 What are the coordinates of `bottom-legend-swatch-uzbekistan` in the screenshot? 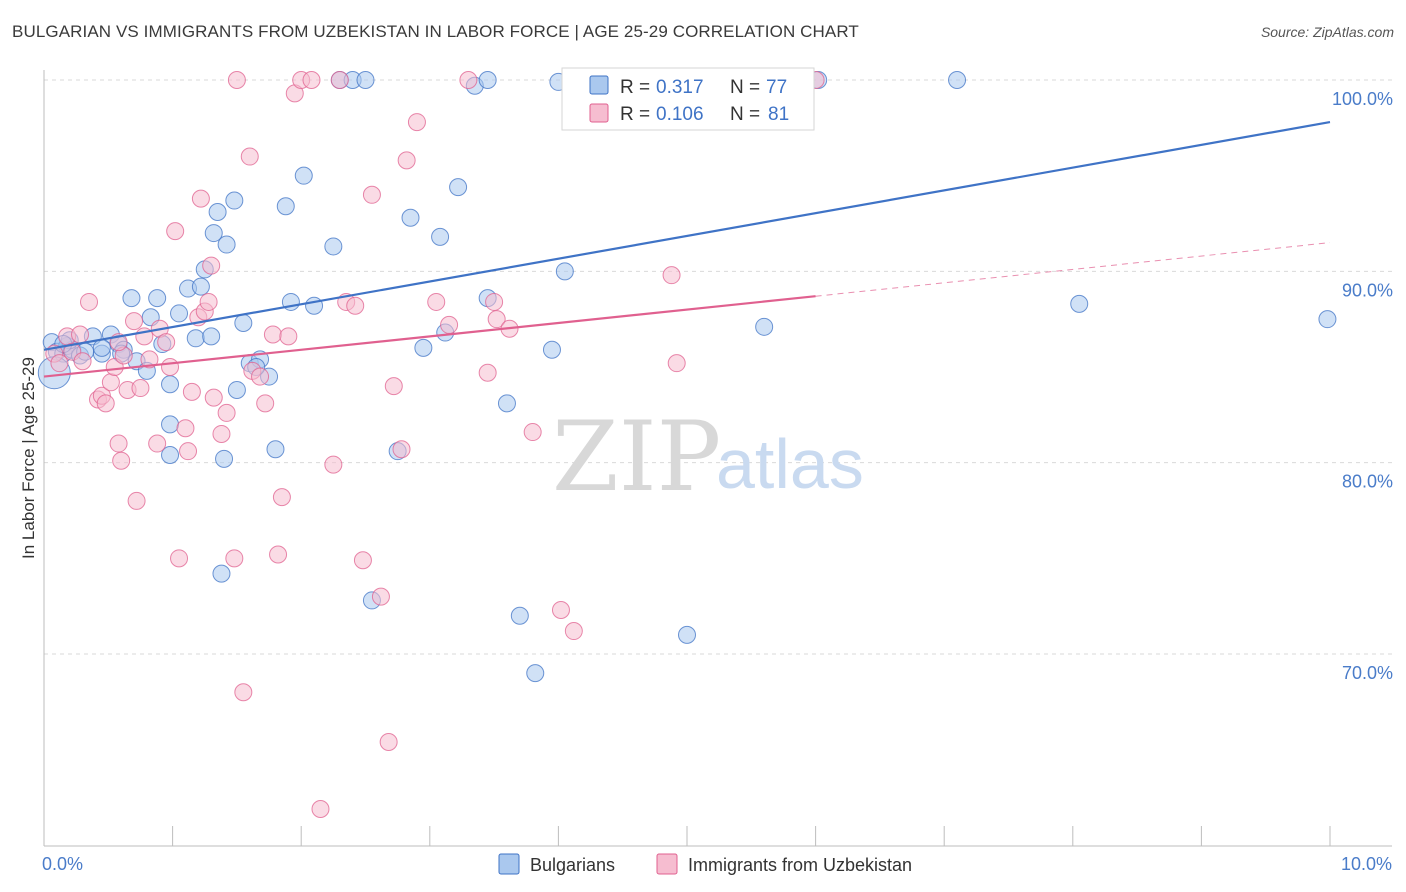 It's located at (667, 864).